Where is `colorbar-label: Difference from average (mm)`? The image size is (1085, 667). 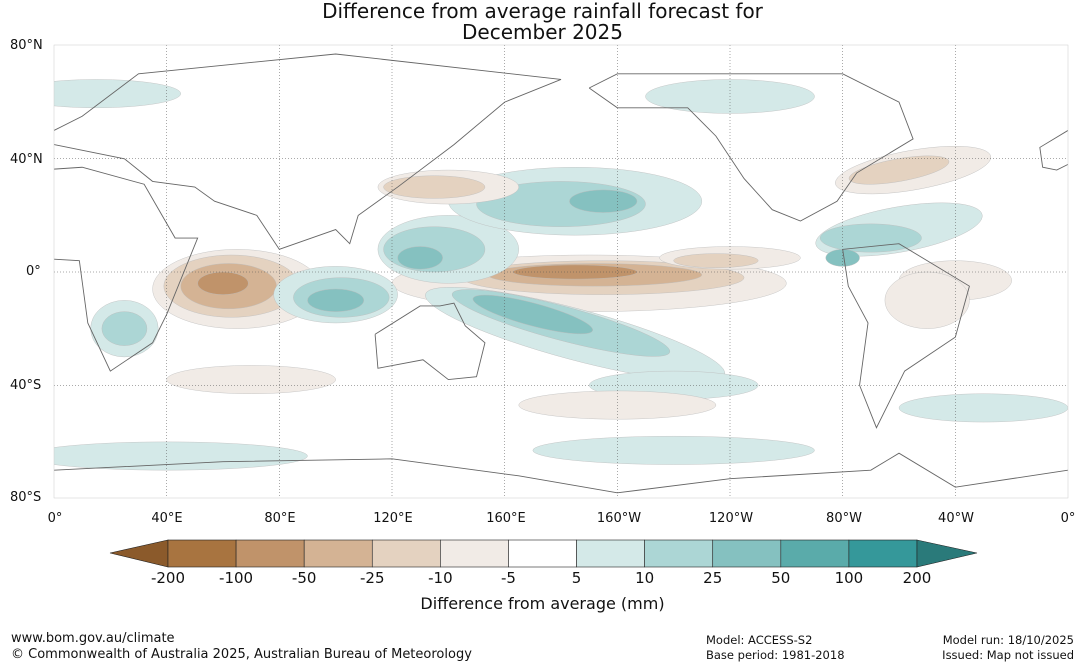
colorbar-label: Difference from average (mm) is located at coordinates (542, 603).